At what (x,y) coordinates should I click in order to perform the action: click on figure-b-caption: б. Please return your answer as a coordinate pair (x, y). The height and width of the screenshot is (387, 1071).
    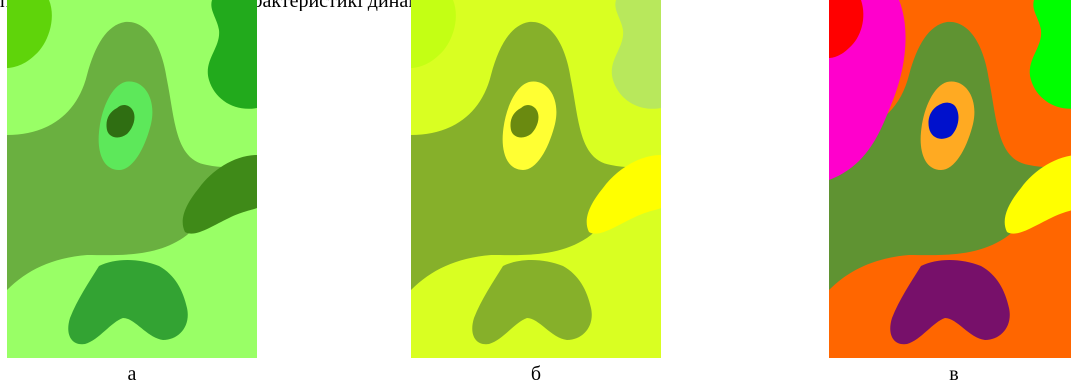
    Looking at the image, I should click on (536, 374).